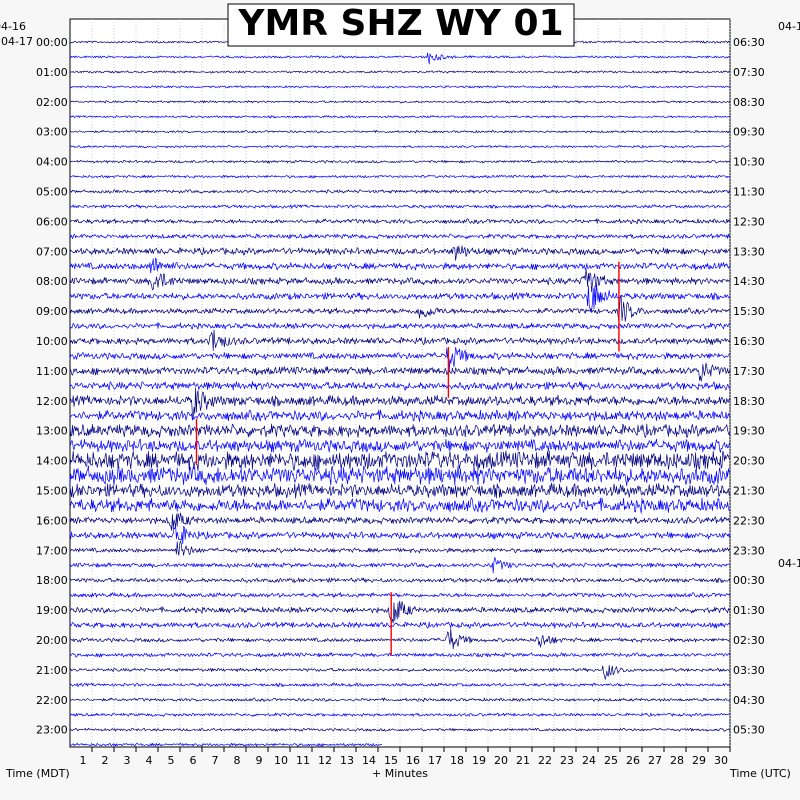 This screenshot has height=800, width=800. What do you see at coordinates (401, 25) in the screenshot?
I see `title-box` at bounding box center [401, 25].